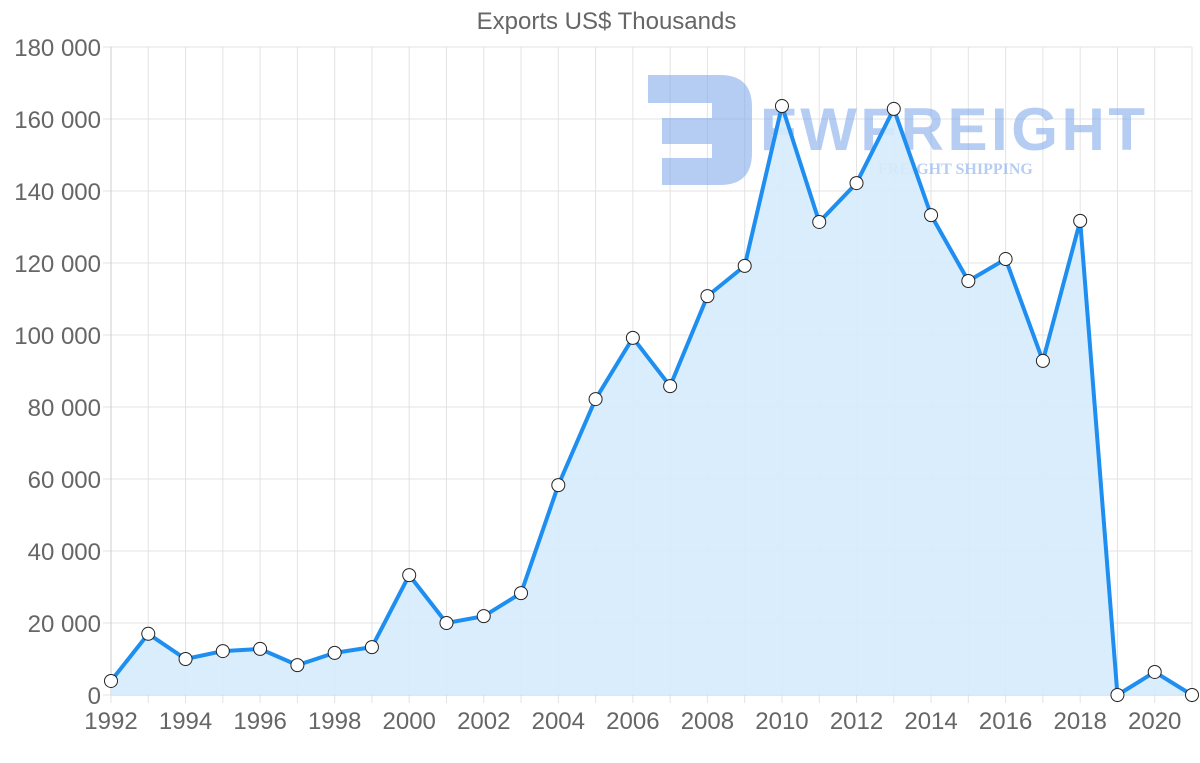 This screenshot has height=763, width=1200. What do you see at coordinates (1005, 721) in the screenshot?
I see `x-tick-label: 2016` at bounding box center [1005, 721].